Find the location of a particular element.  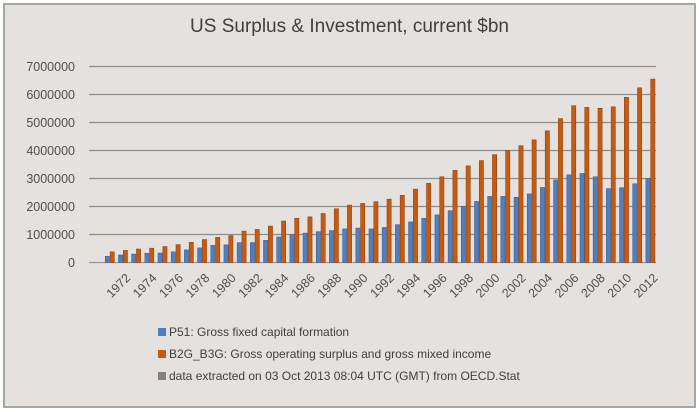

y-tick-label: 7000000 is located at coordinates (50, 67).